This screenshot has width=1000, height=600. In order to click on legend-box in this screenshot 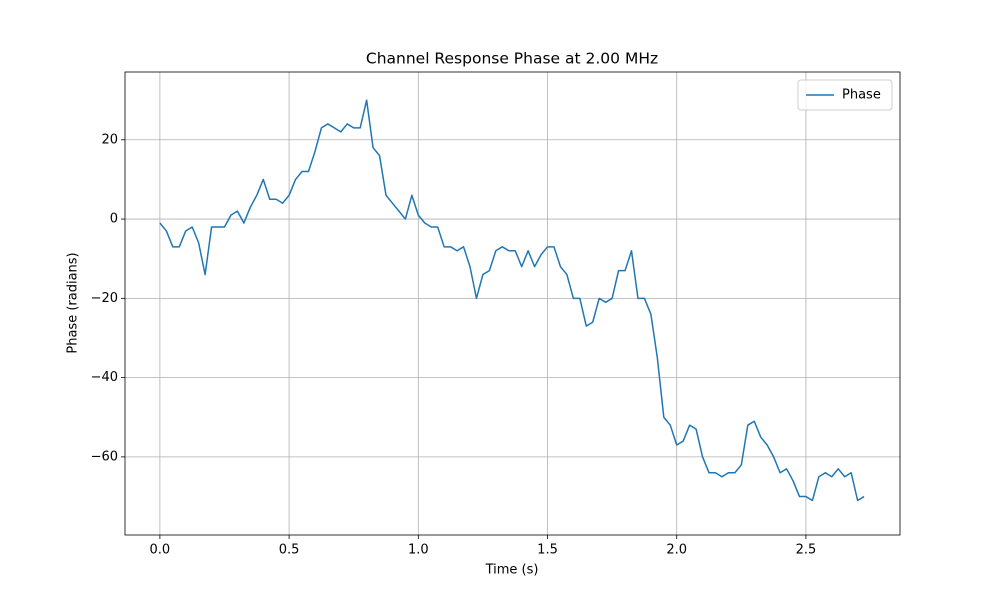, I will do `click(845, 95)`.